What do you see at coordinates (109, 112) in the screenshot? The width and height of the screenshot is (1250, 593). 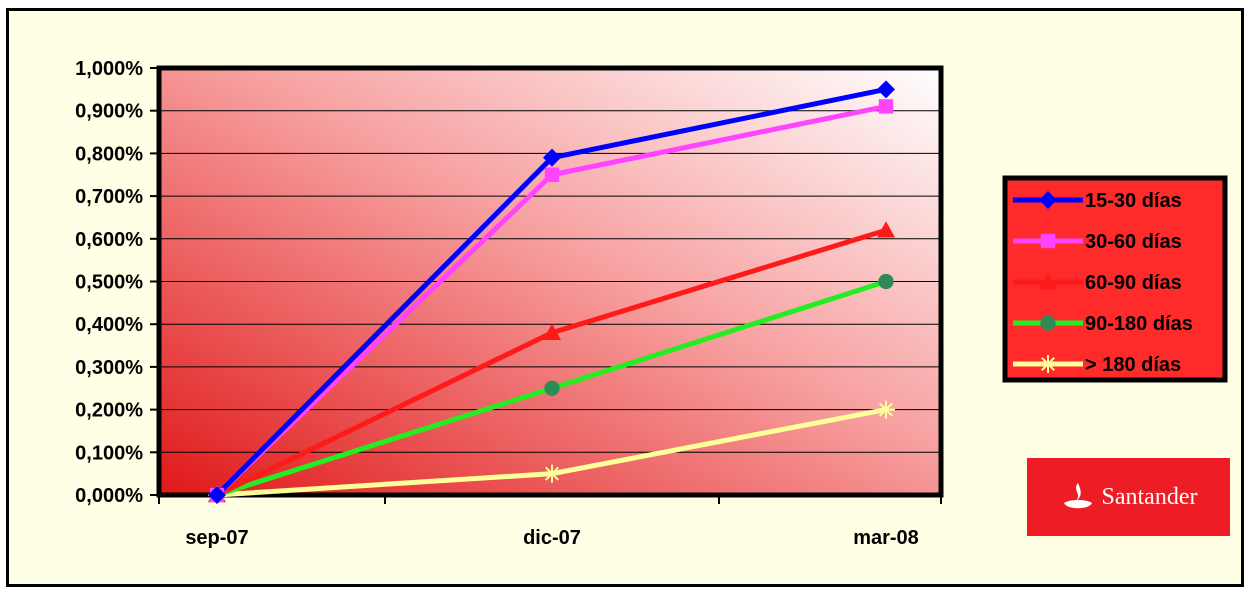 I see `y-tick-label: 0,900%` at bounding box center [109, 112].